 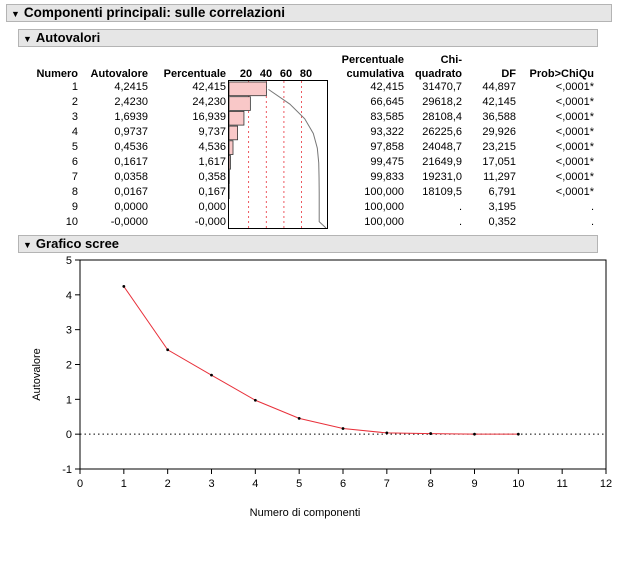 I want to click on percent-bar-svg, so click(x=278, y=154).